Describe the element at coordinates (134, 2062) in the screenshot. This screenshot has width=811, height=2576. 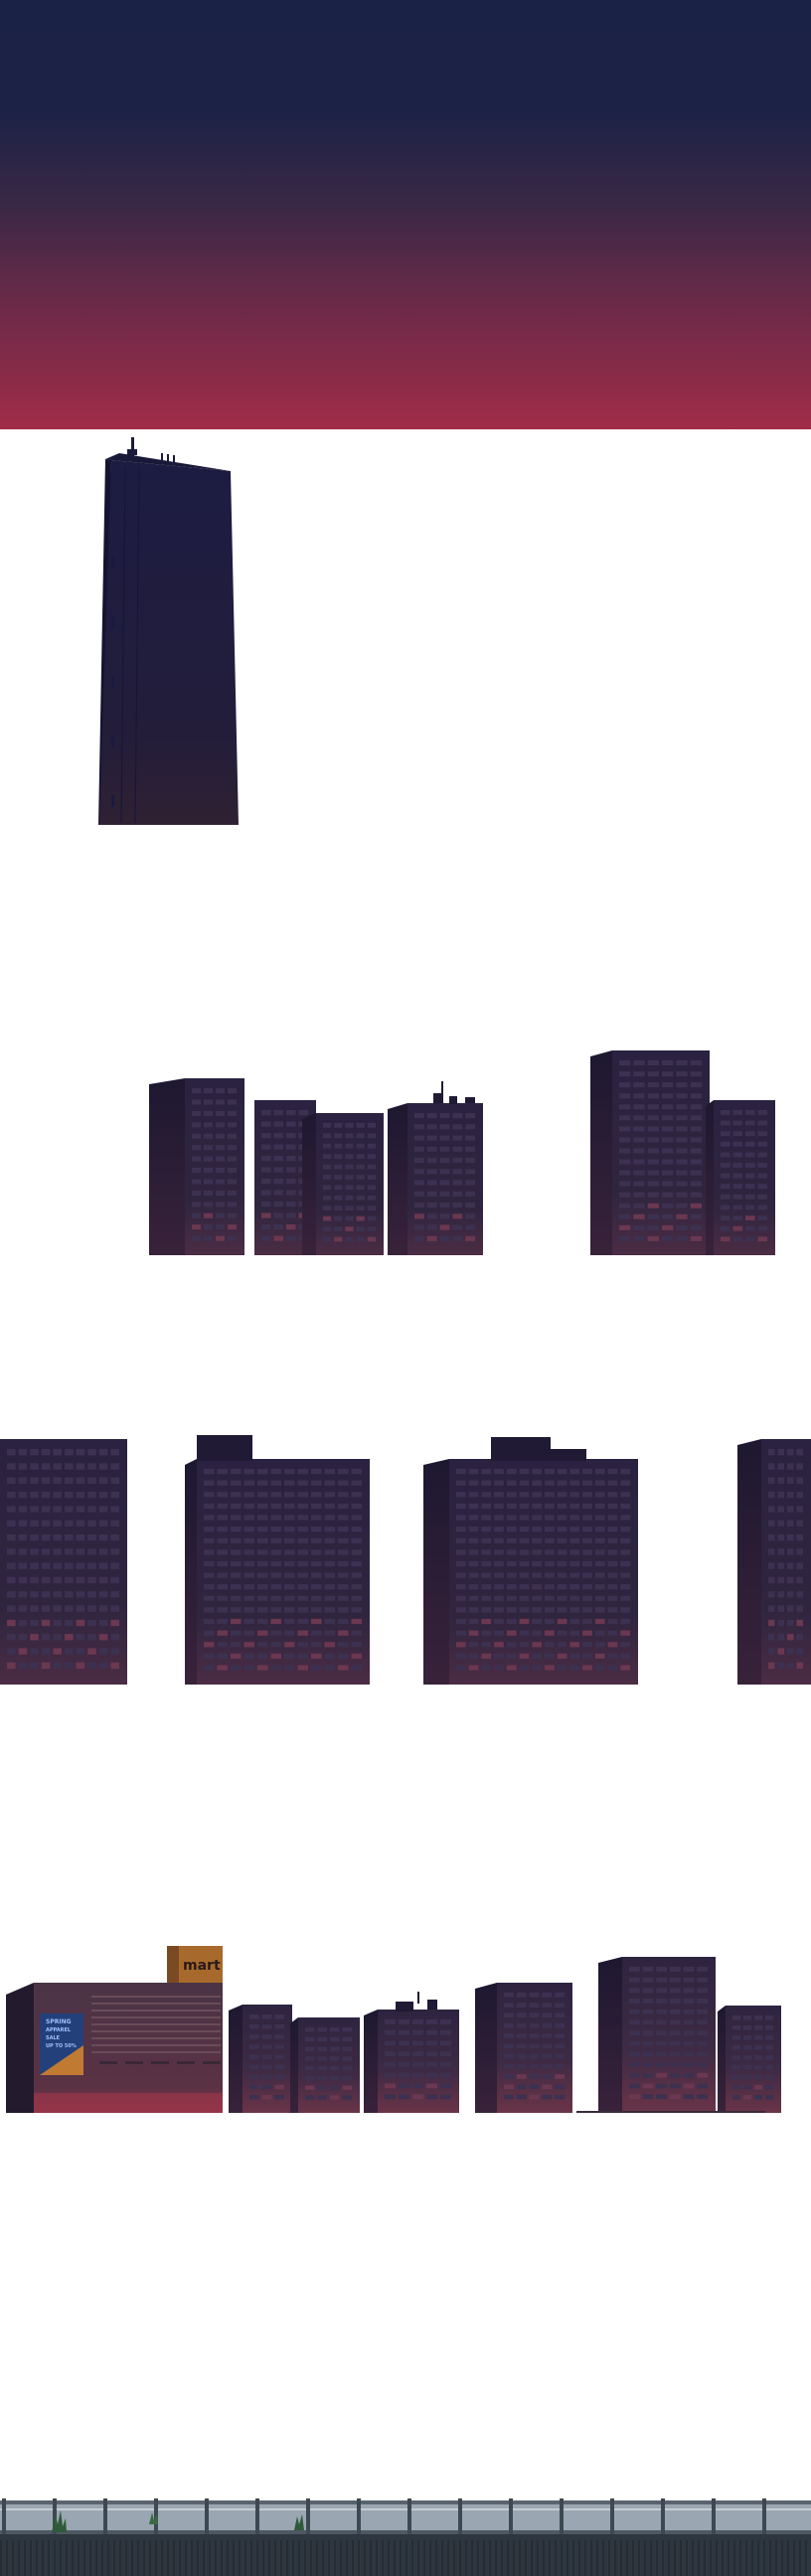
I see `mall-vent` at that location.